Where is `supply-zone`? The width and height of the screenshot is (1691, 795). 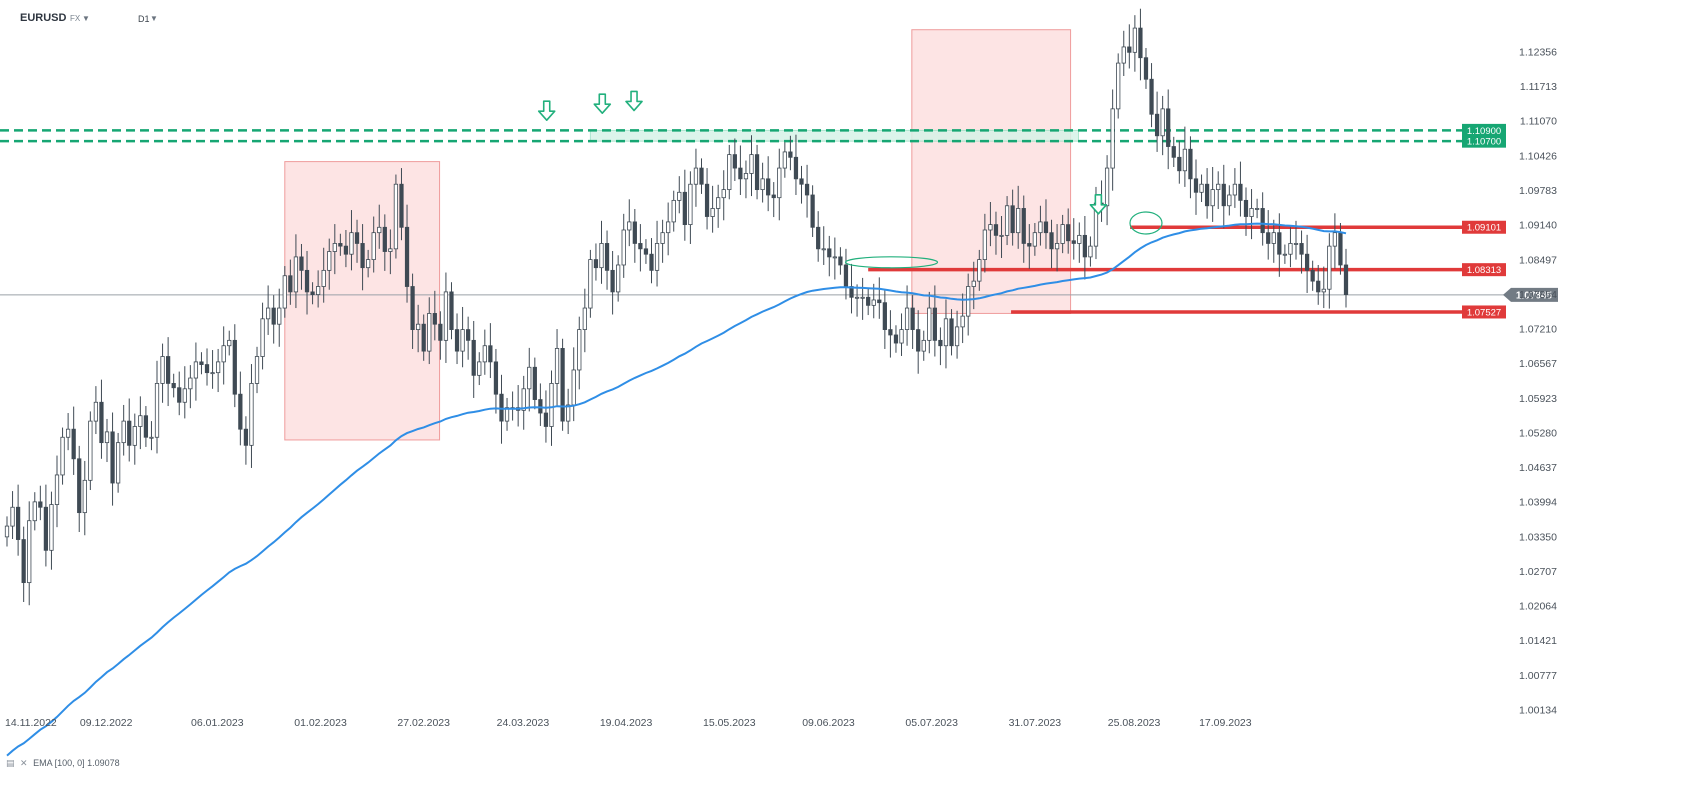
supply-zone is located at coordinates (362, 301).